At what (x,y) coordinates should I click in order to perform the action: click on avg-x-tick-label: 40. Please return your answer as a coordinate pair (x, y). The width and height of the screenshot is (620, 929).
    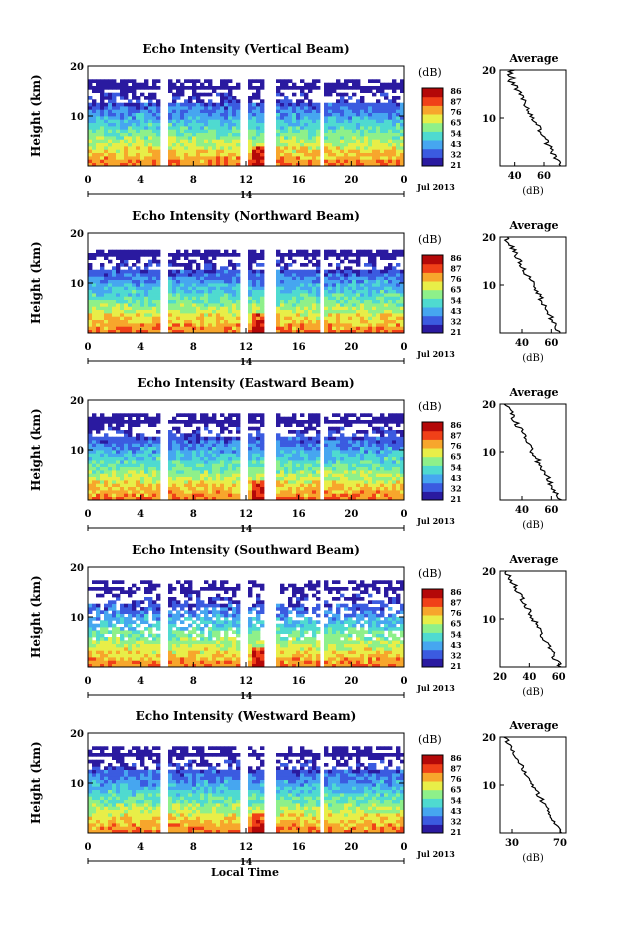
    Looking at the image, I should click on (522, 343).